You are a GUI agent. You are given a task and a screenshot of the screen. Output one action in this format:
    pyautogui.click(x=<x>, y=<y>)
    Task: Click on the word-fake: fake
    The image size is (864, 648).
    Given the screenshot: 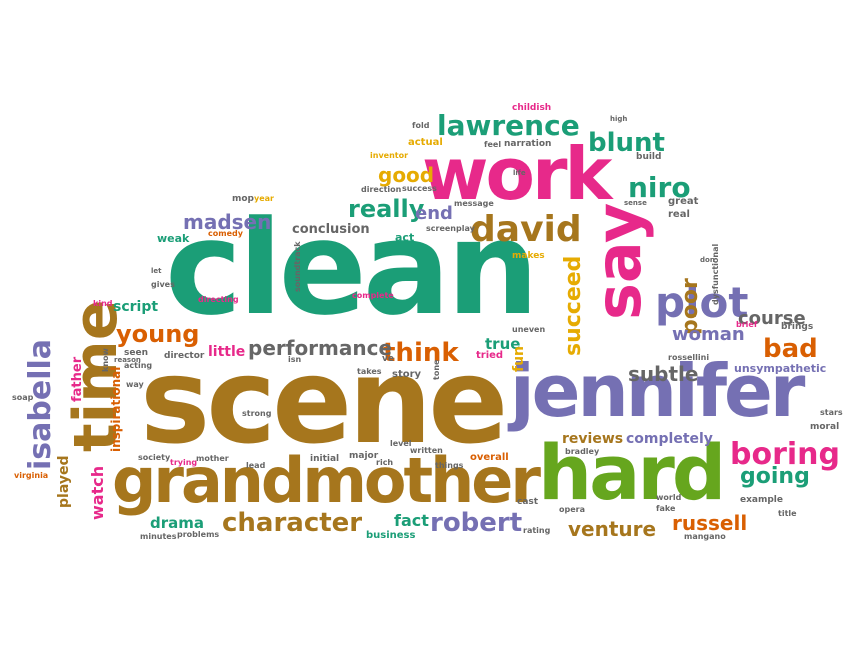 What is the action you would take?
    pyautogui.click(x=666, y=508)
    